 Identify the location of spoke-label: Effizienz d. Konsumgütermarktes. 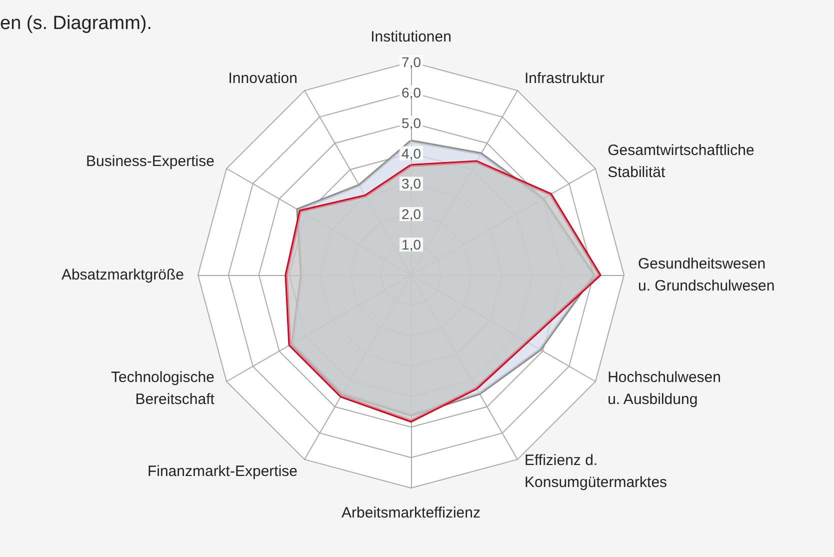
(596, 472).